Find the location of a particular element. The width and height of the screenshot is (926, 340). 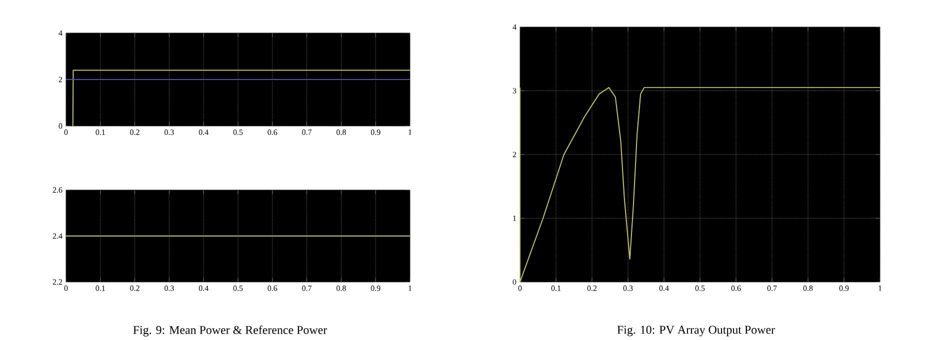

caption: Fig. 9: Mean Power & Reference Power is located at coordinates (230, 330).